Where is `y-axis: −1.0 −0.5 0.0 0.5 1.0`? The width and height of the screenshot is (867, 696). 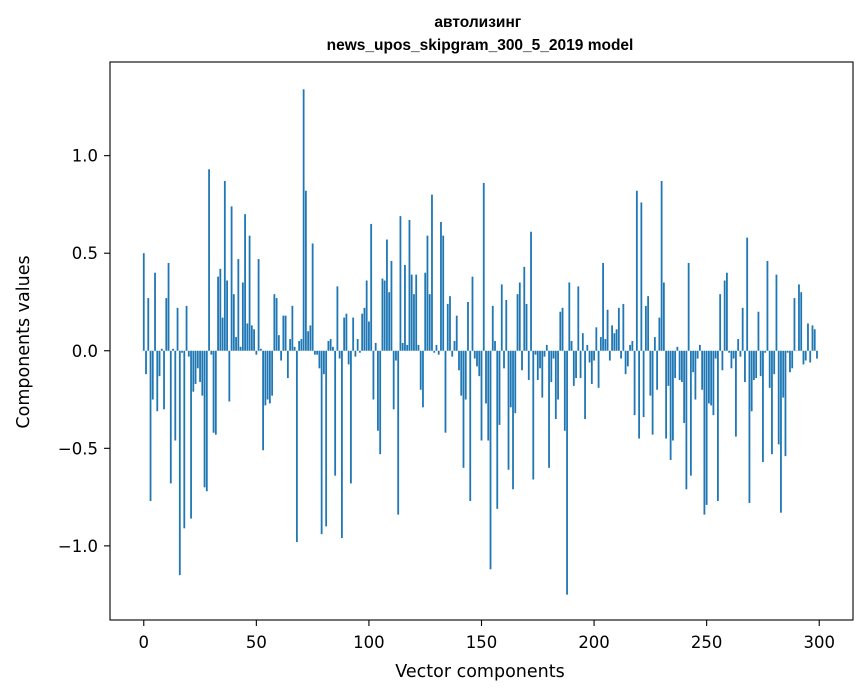
y-axis: −1.0 −0.5 0.0 0.5 1.0 is located at coordinates (84, 351).